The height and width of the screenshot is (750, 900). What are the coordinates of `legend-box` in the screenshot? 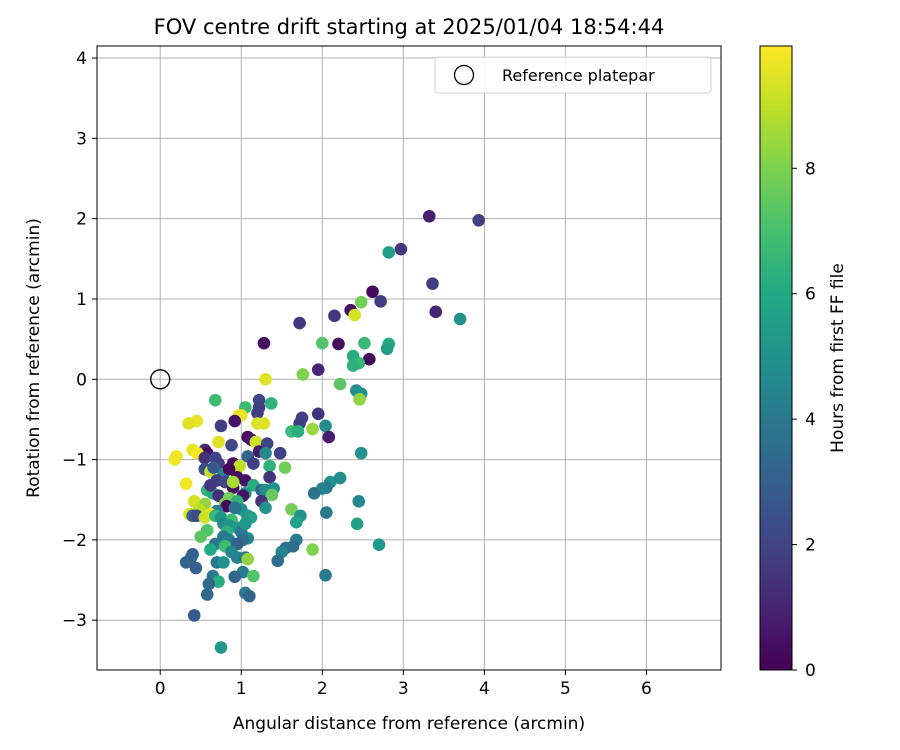 It's located at (573, 75).